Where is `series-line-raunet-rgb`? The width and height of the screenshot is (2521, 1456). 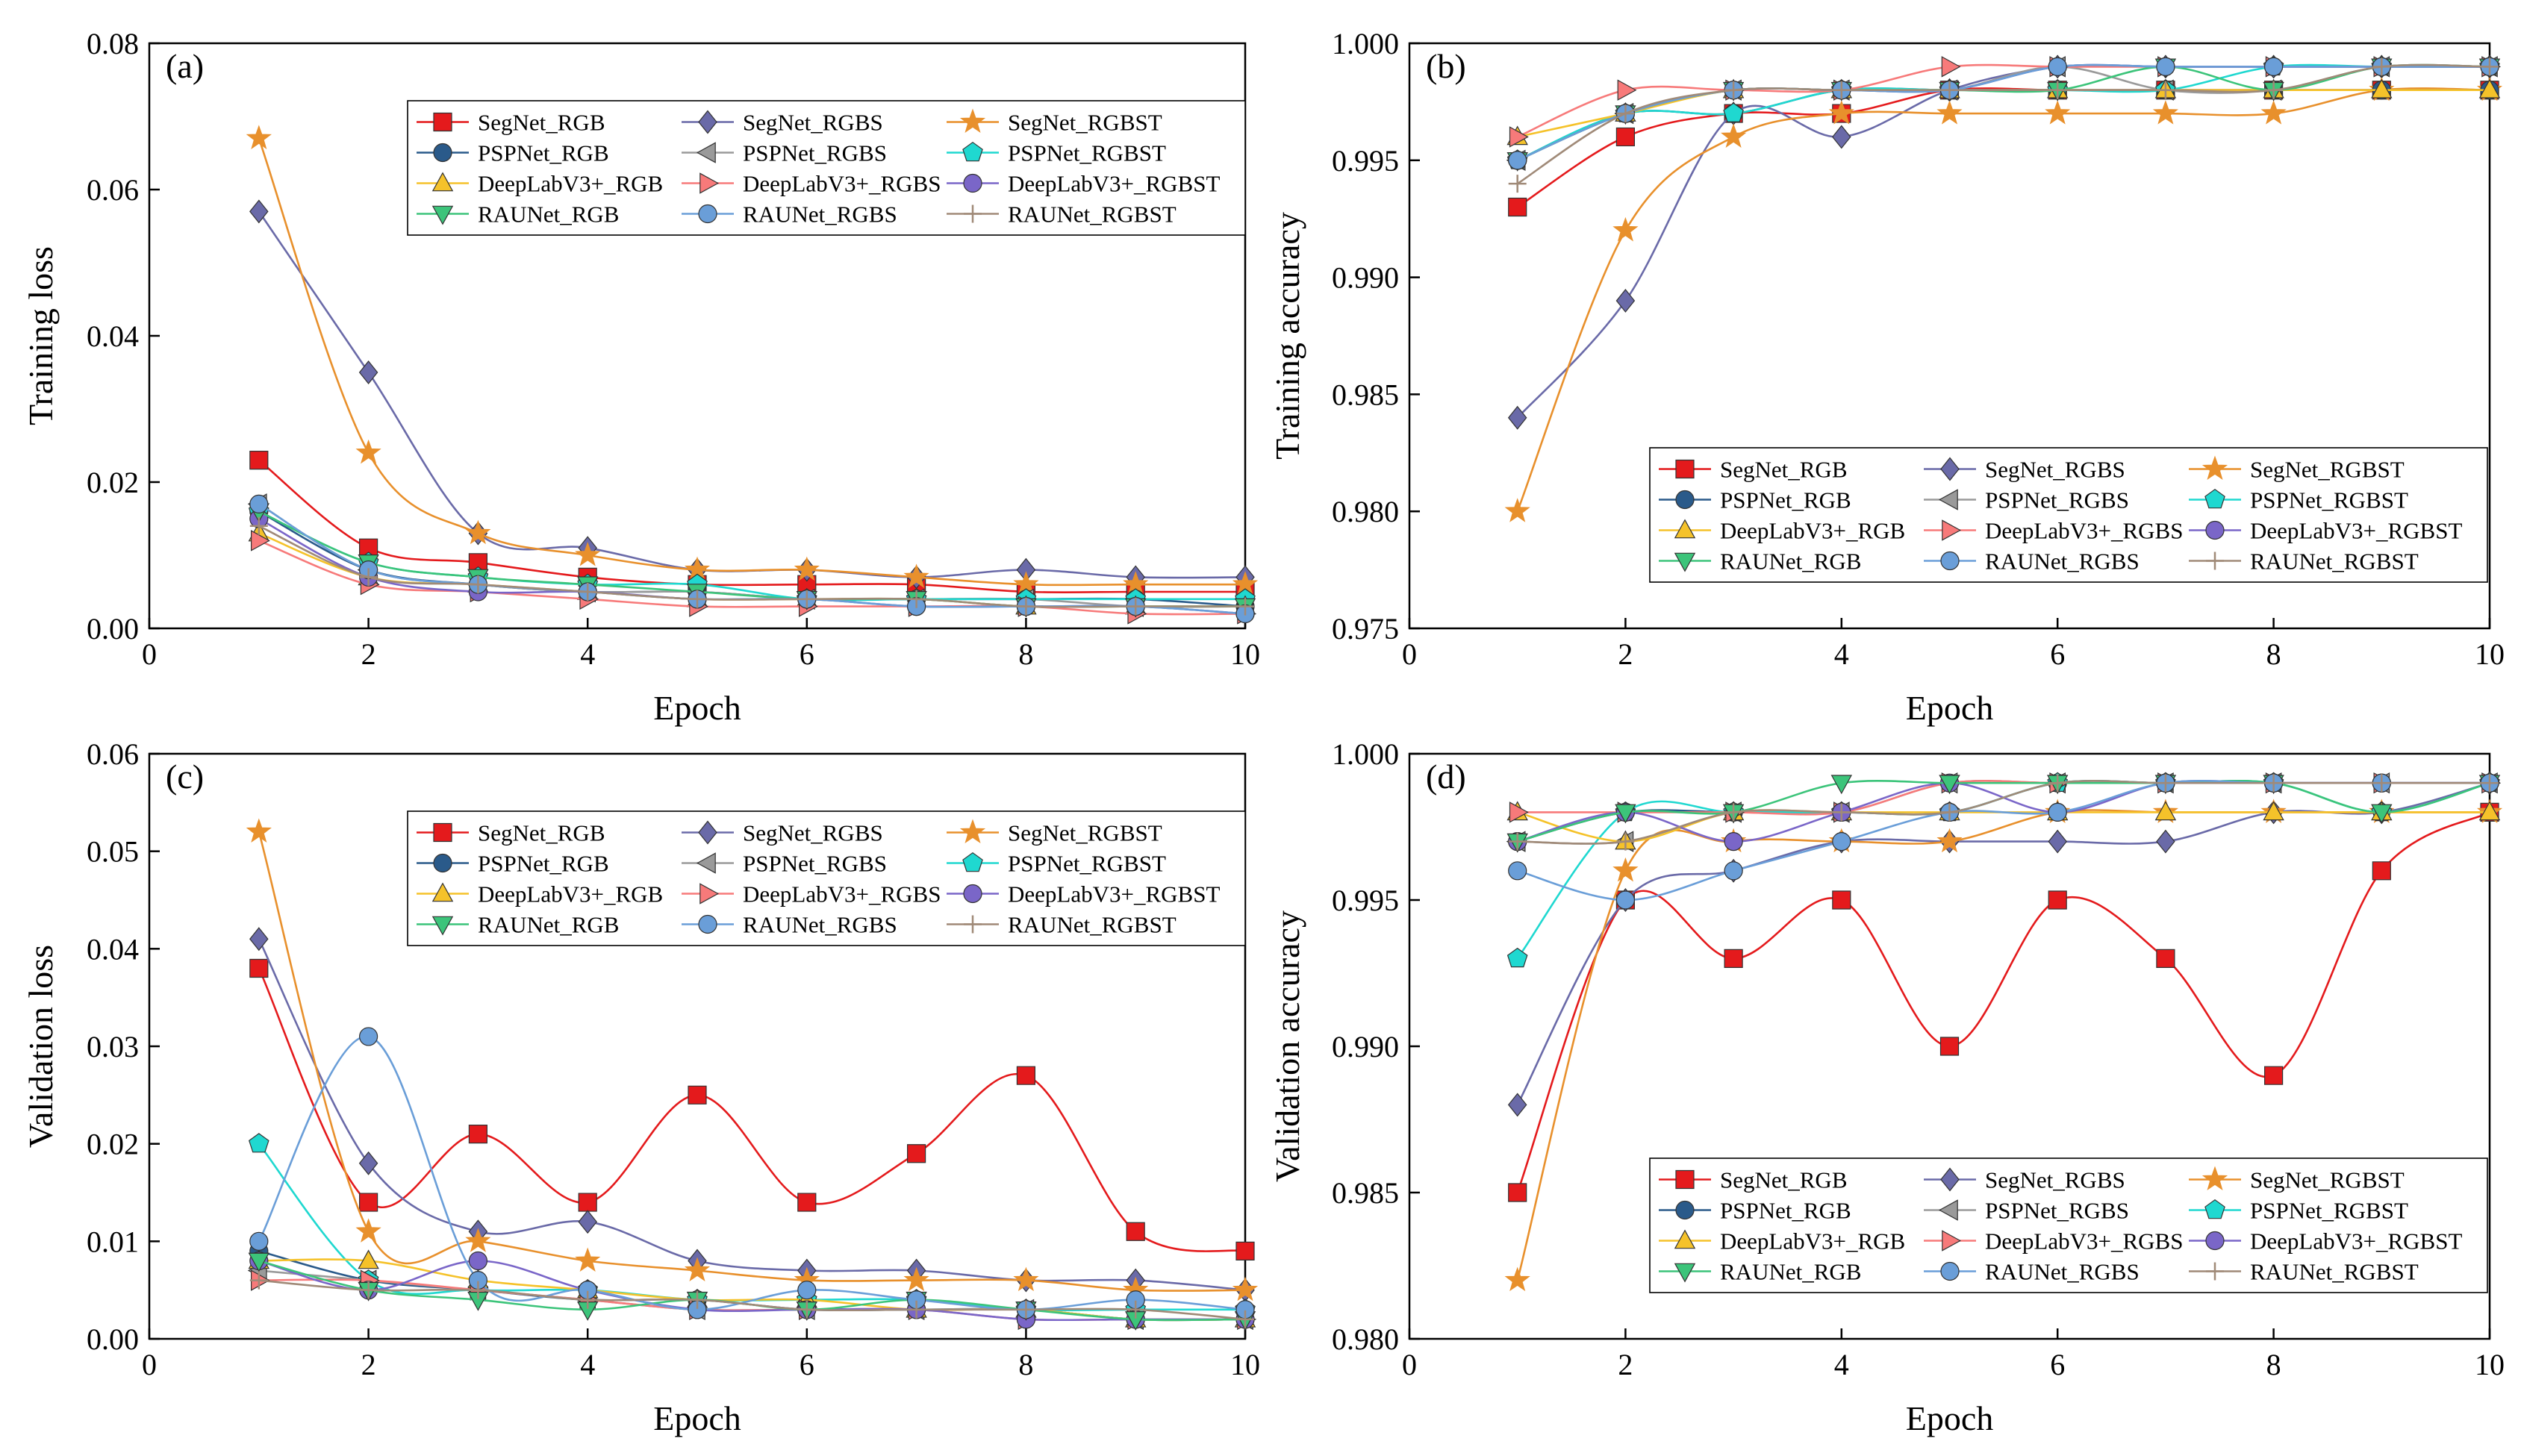
series-line-raunet-rgb is located at coordinates (2003, 811).